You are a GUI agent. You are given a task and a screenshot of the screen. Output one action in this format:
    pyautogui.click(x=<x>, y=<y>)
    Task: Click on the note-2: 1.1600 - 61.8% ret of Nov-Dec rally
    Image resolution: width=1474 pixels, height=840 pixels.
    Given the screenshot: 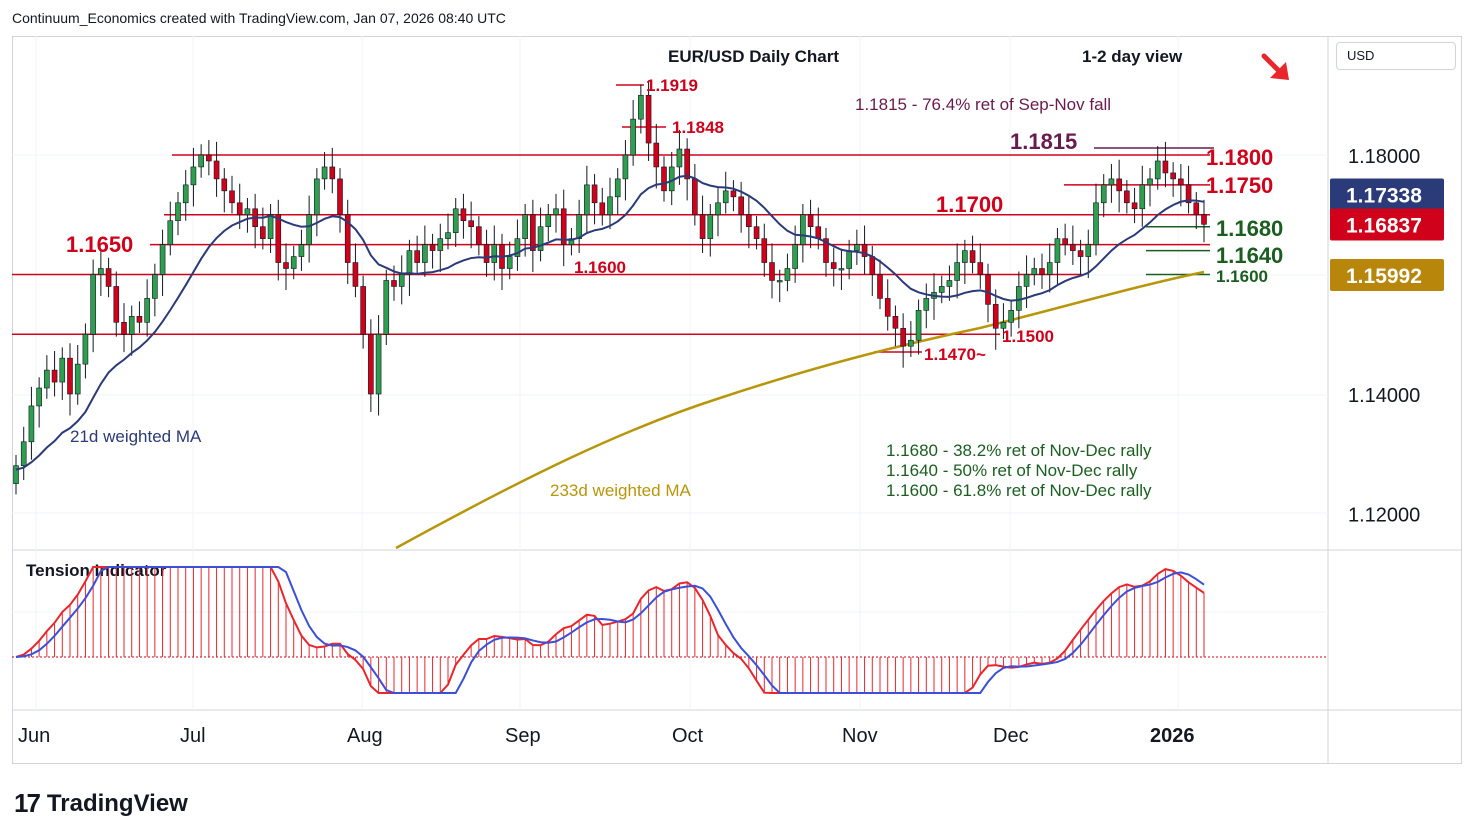 What is the action you would take?
    pyautogui.click(x=1019, y=490)
    